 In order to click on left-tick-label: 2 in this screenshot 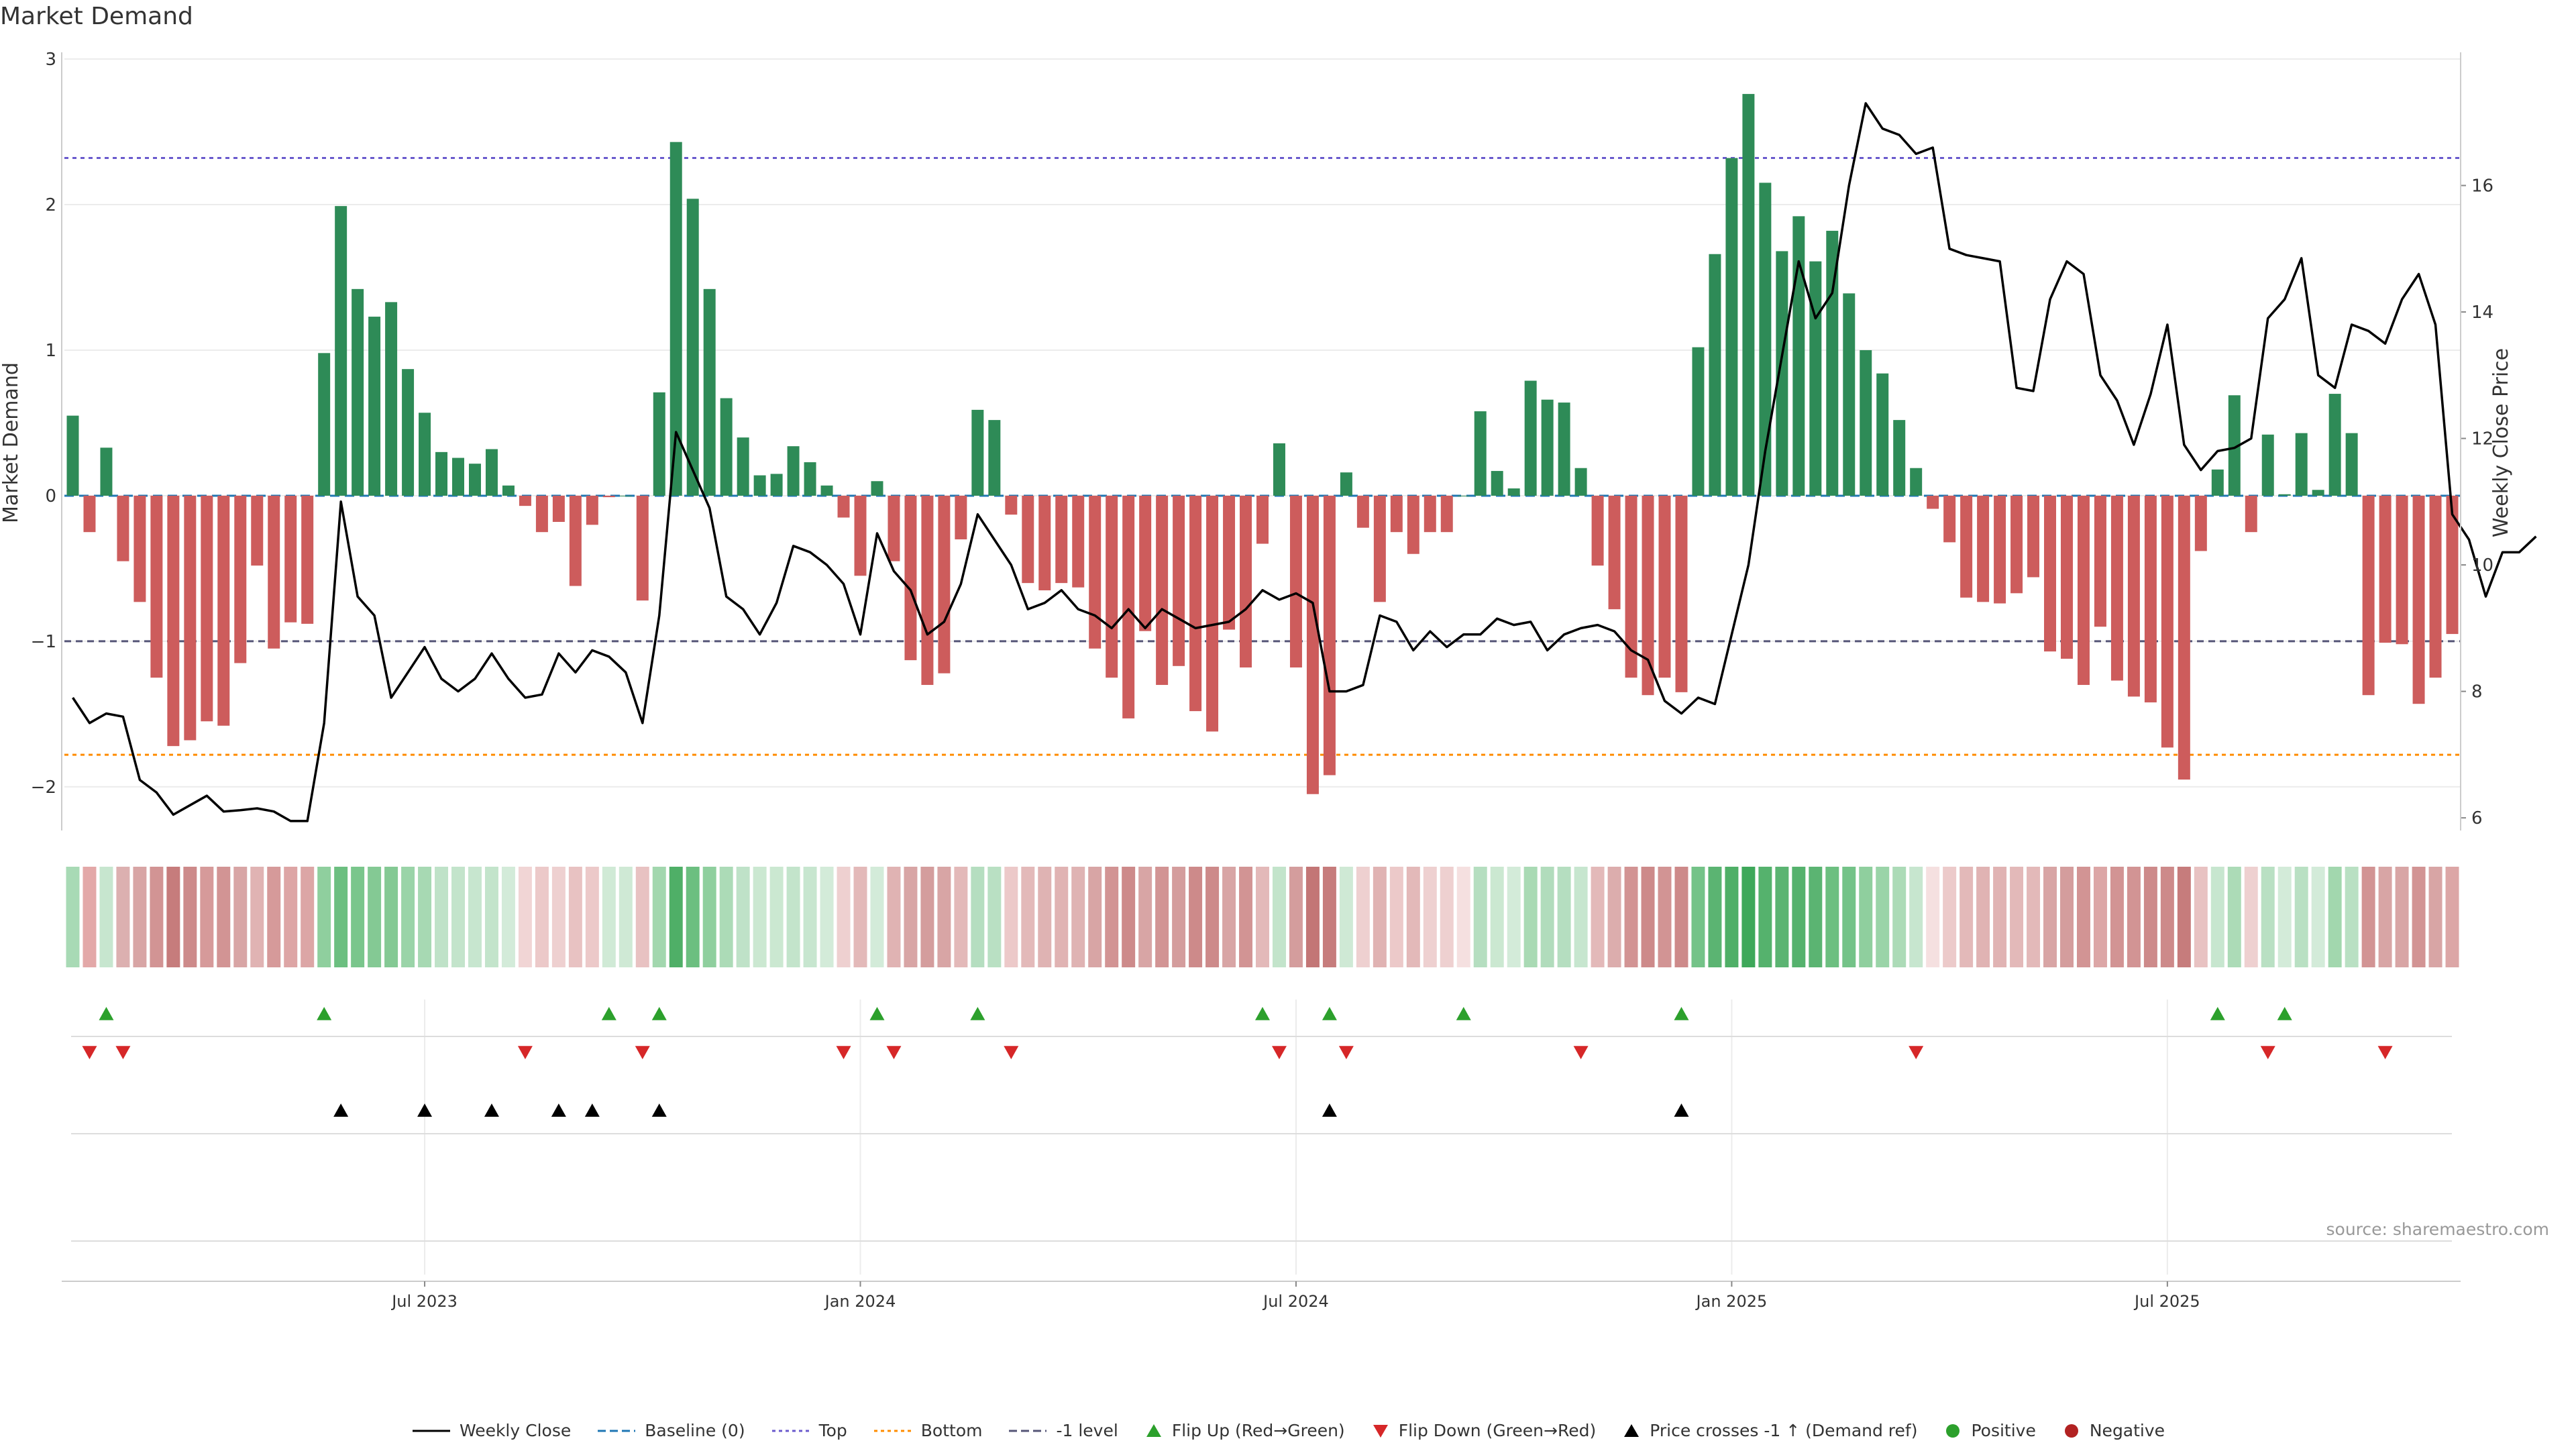, I will do `click(50, 205)`.